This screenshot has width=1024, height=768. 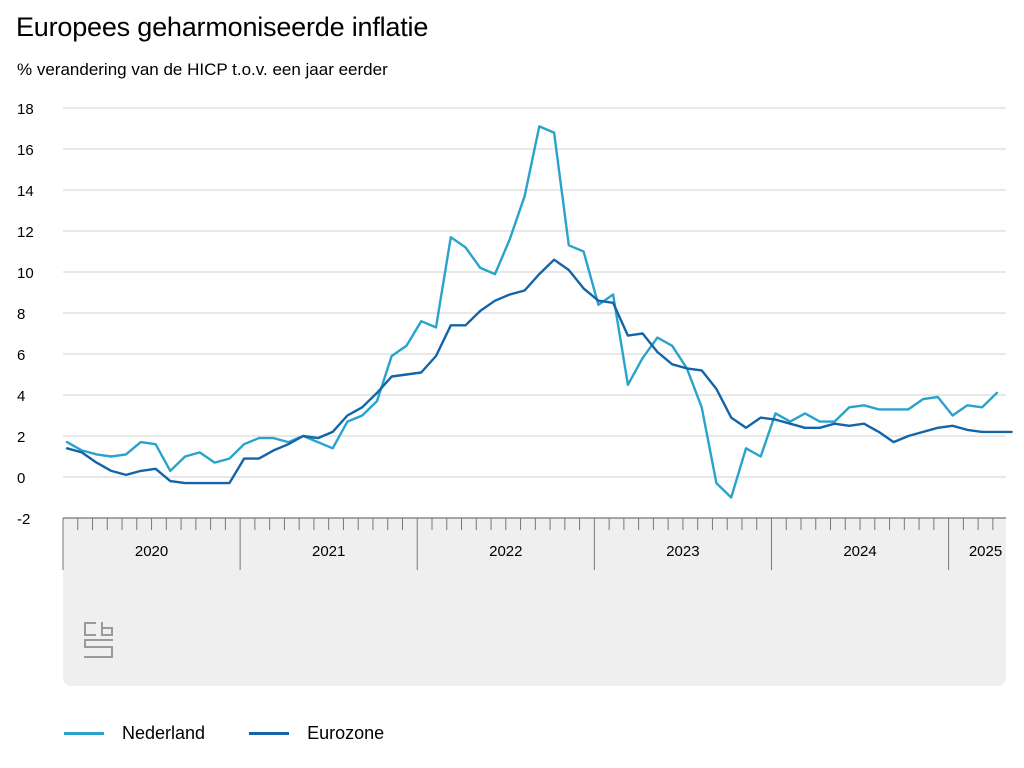 I want to click on y-tick-label: 10, so click(x=25, y=273).